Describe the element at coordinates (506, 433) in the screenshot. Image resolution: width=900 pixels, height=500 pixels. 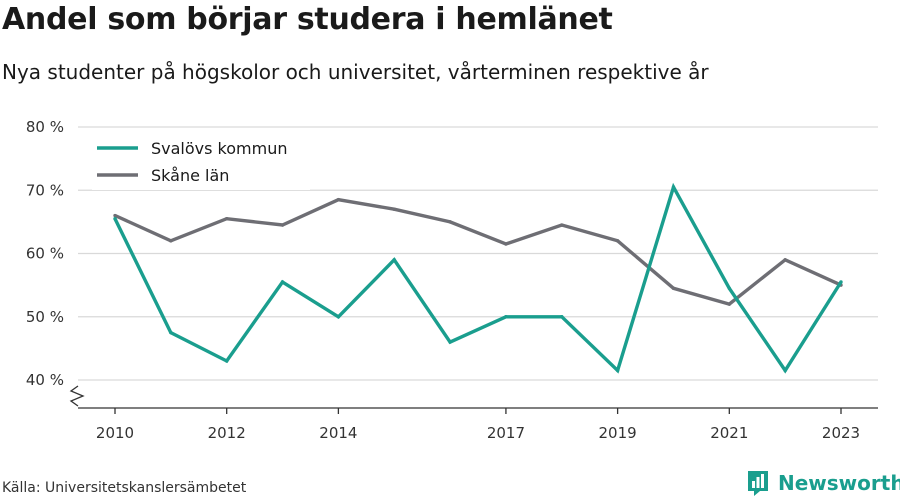
I see `x-tick-label: 2017` at that location.